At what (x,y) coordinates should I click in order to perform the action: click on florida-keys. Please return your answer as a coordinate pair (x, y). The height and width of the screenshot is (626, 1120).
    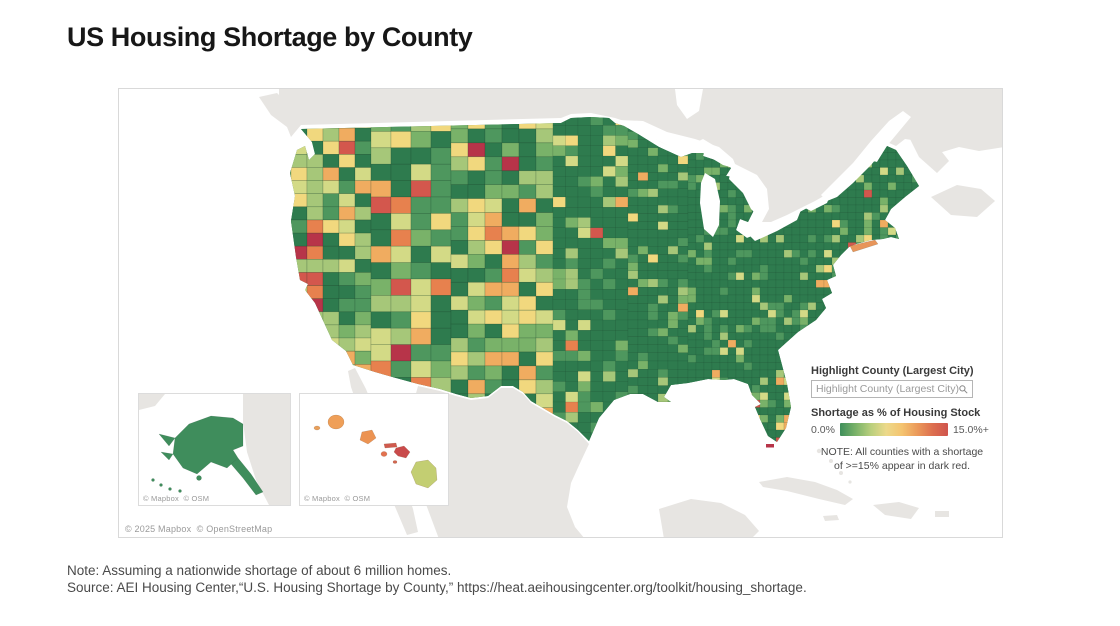
    Looking at the image, I should click on (770, 446).